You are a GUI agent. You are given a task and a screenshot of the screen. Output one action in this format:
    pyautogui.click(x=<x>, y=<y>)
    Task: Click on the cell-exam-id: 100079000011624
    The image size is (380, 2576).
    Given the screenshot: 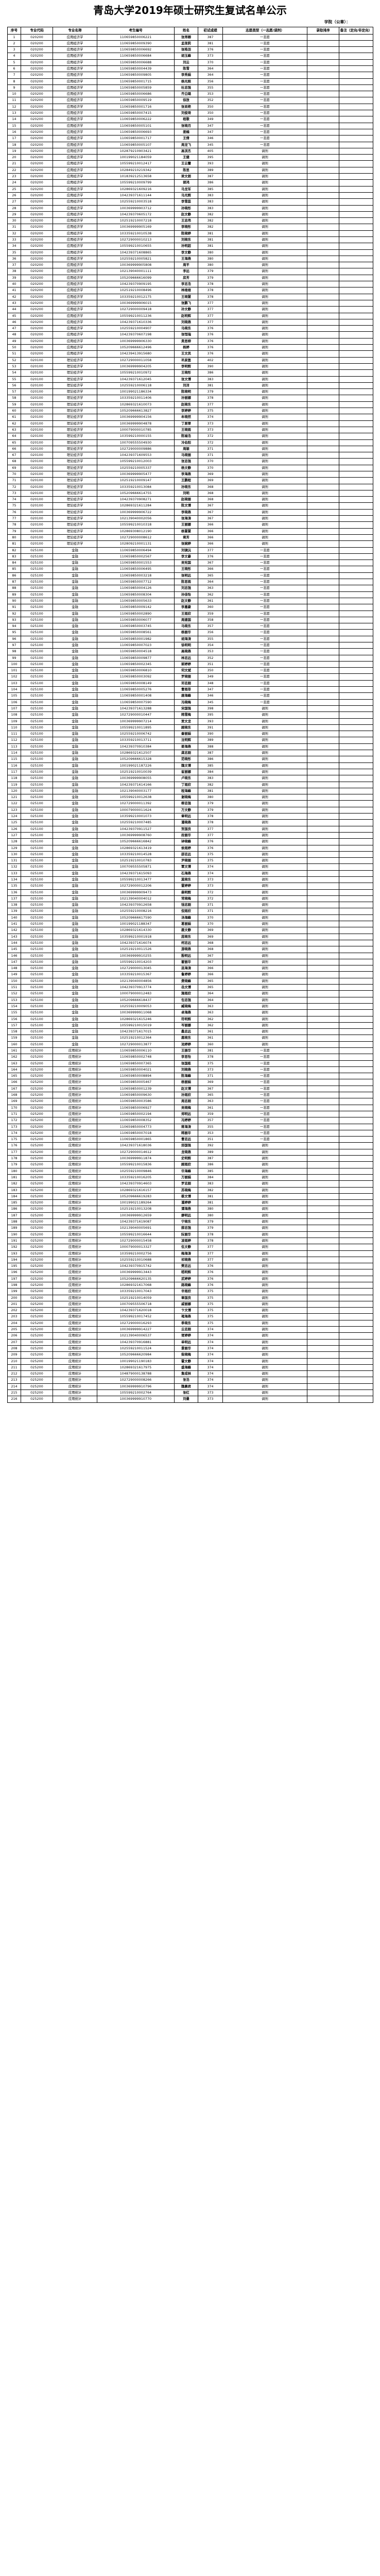 What is the action you would take?
    pyautogui.click(x=136, y=810)
    